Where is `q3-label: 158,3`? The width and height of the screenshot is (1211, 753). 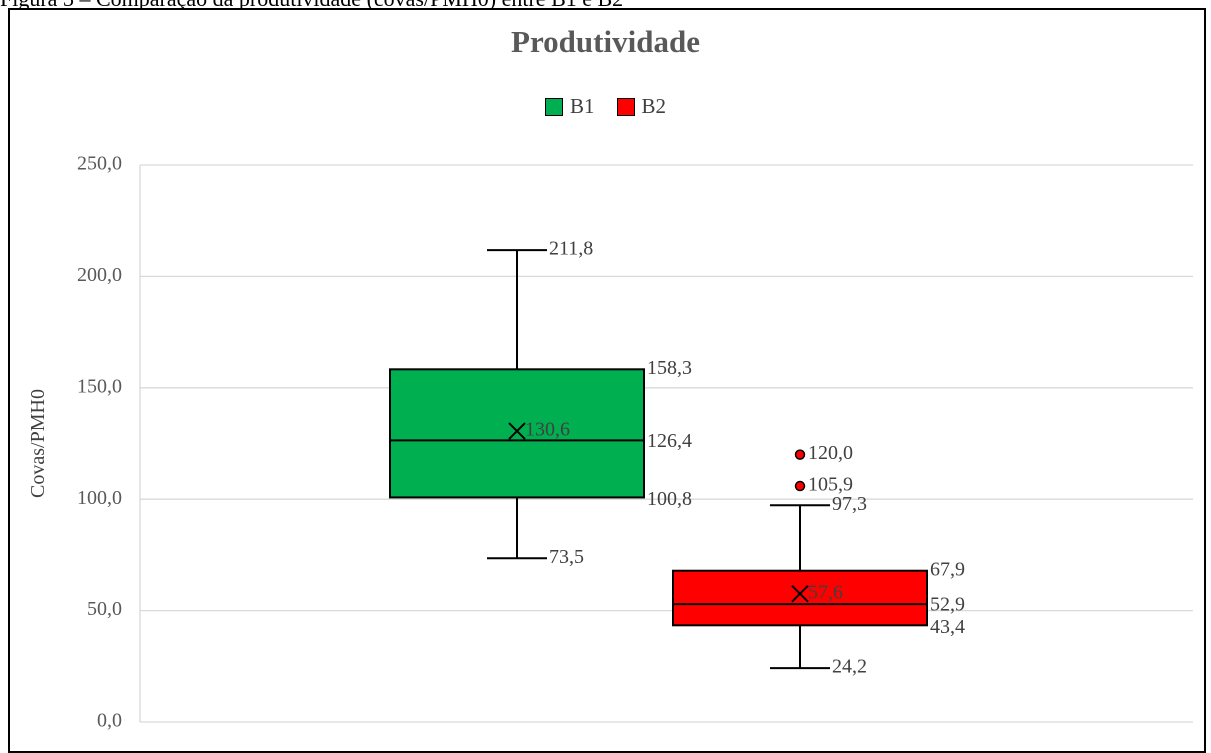 q3-label: 158,3 is located at coordinates (669, 368).